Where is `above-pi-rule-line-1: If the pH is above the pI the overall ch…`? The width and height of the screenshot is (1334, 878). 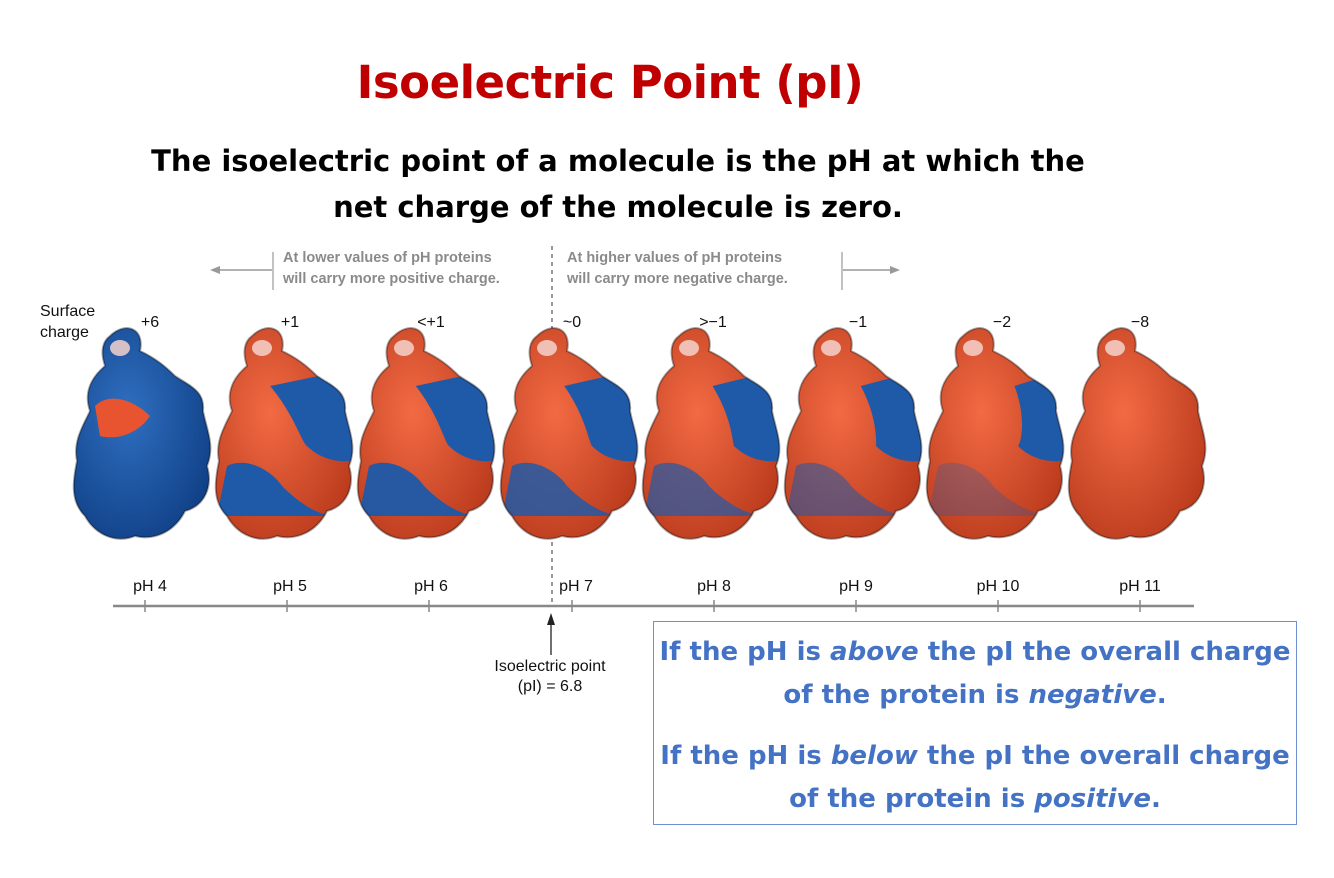 above-pi-rule-line-1: If the pH is above the pI the overall ch… is located at coordinates (975, 652).